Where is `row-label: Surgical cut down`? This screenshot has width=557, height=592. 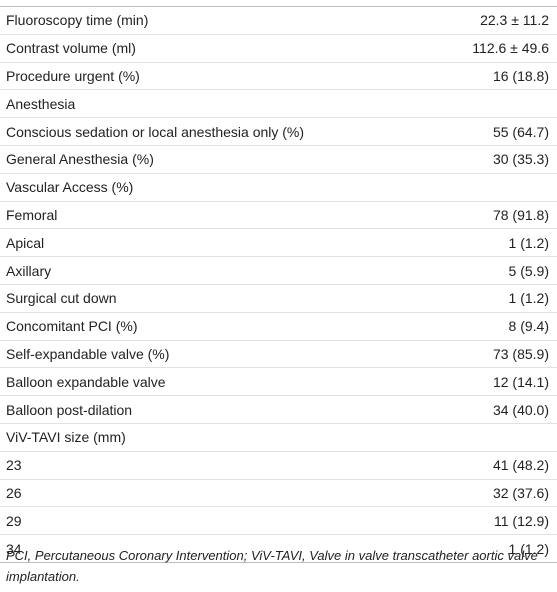
row-label: Surgical cut down is located at coordinates (215, 298).